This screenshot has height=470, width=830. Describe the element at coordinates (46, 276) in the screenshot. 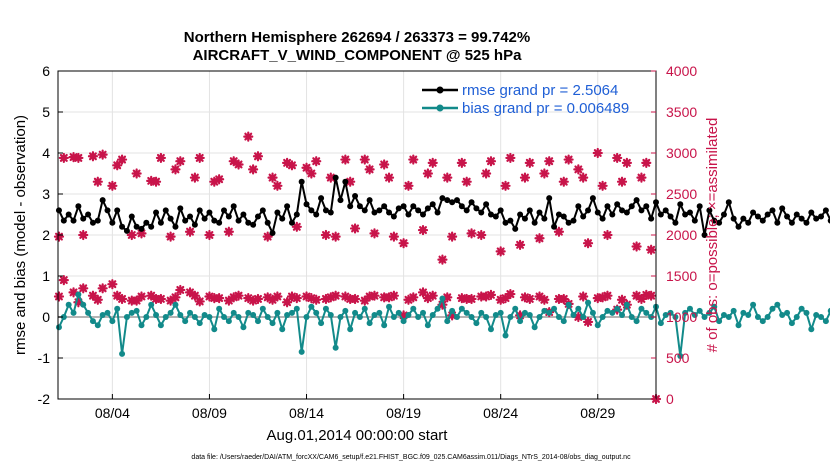

I see `y-tick-label: 1` at that location.